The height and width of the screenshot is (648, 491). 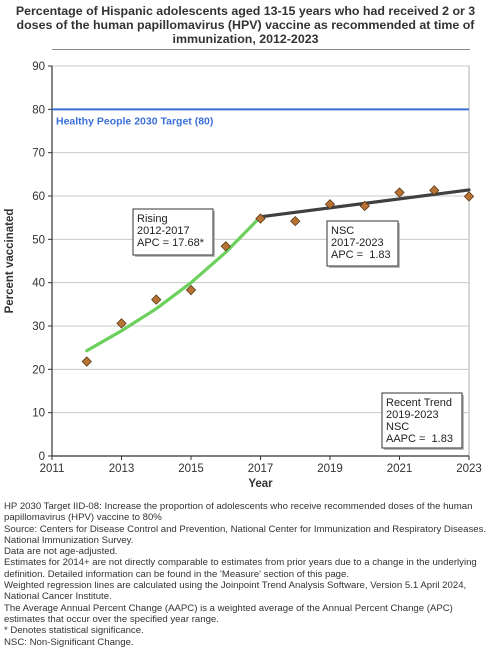 What do you see at coordinates (260, 484) in the screenshot?
I see `x-axis-label: Year` at bounding box center [260, 484].